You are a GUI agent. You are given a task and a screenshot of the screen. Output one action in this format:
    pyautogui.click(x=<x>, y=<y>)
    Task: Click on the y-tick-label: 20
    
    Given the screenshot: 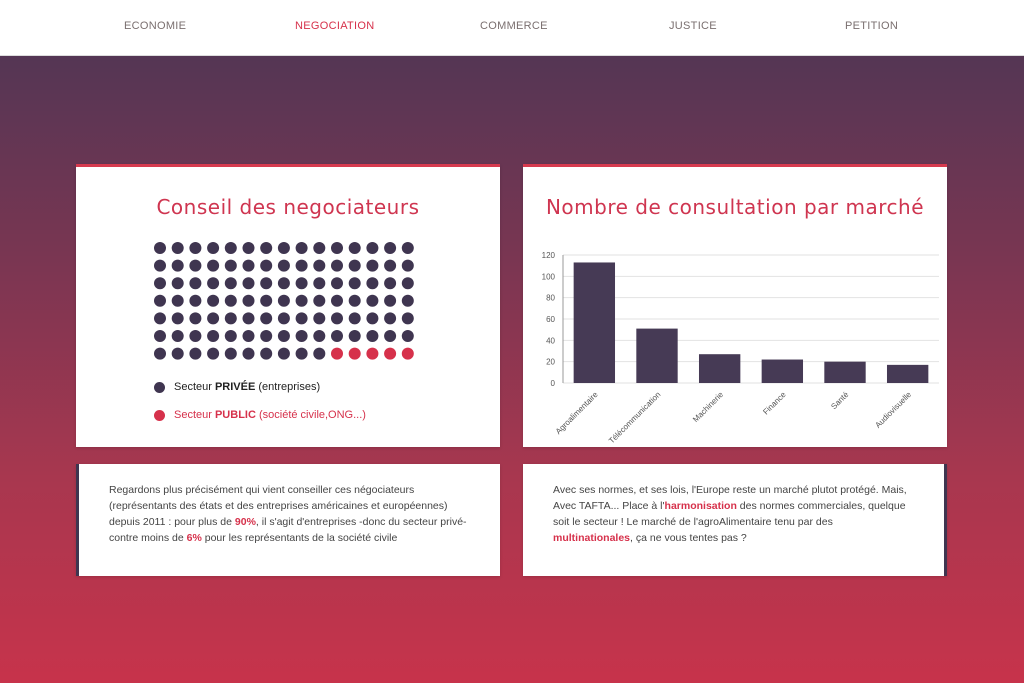 What is the action you would take?
    pyautogui.click(x=550, y=362)
    